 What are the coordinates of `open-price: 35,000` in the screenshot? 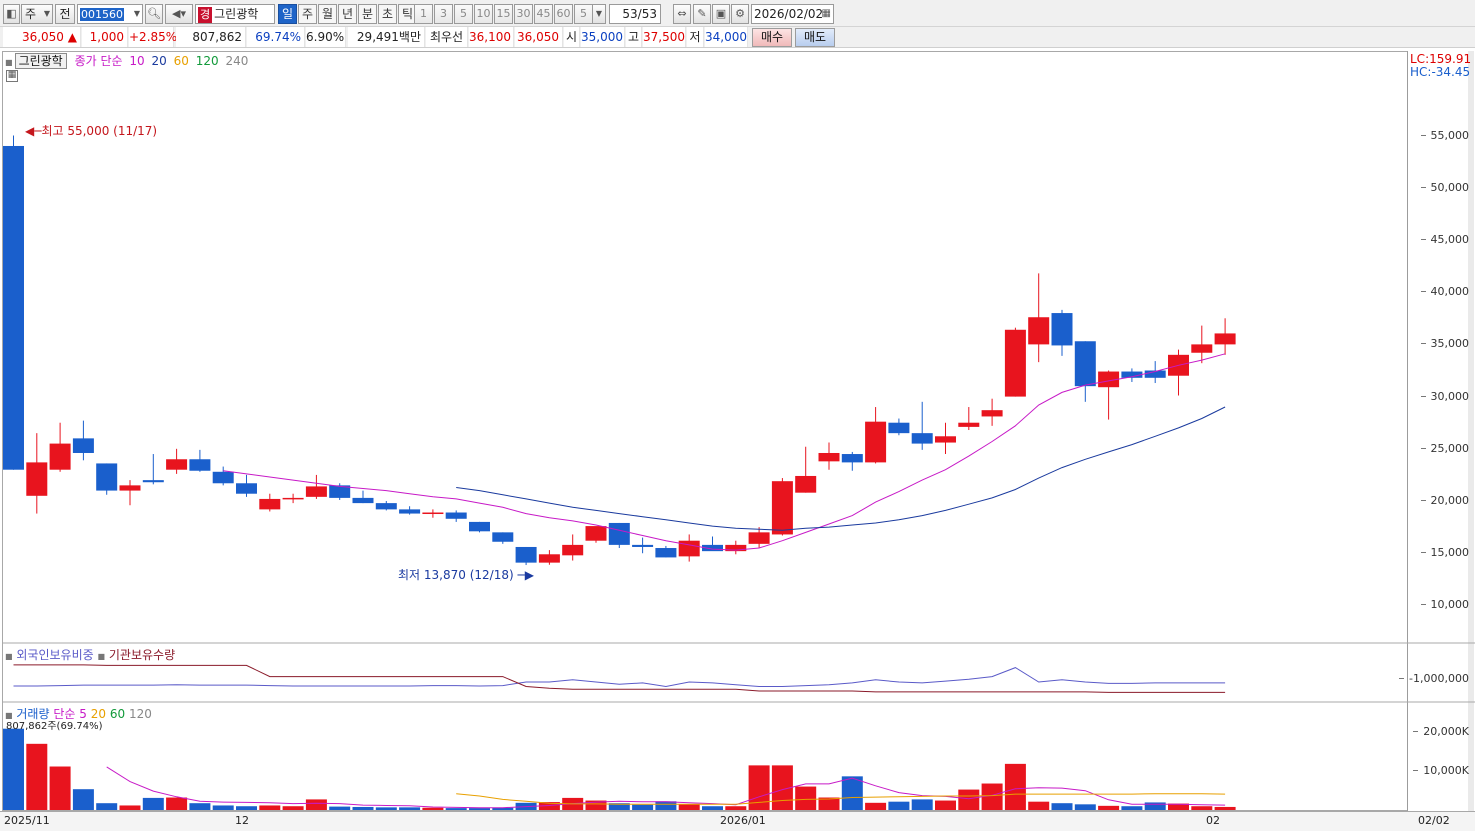 It's located at (603, 37).